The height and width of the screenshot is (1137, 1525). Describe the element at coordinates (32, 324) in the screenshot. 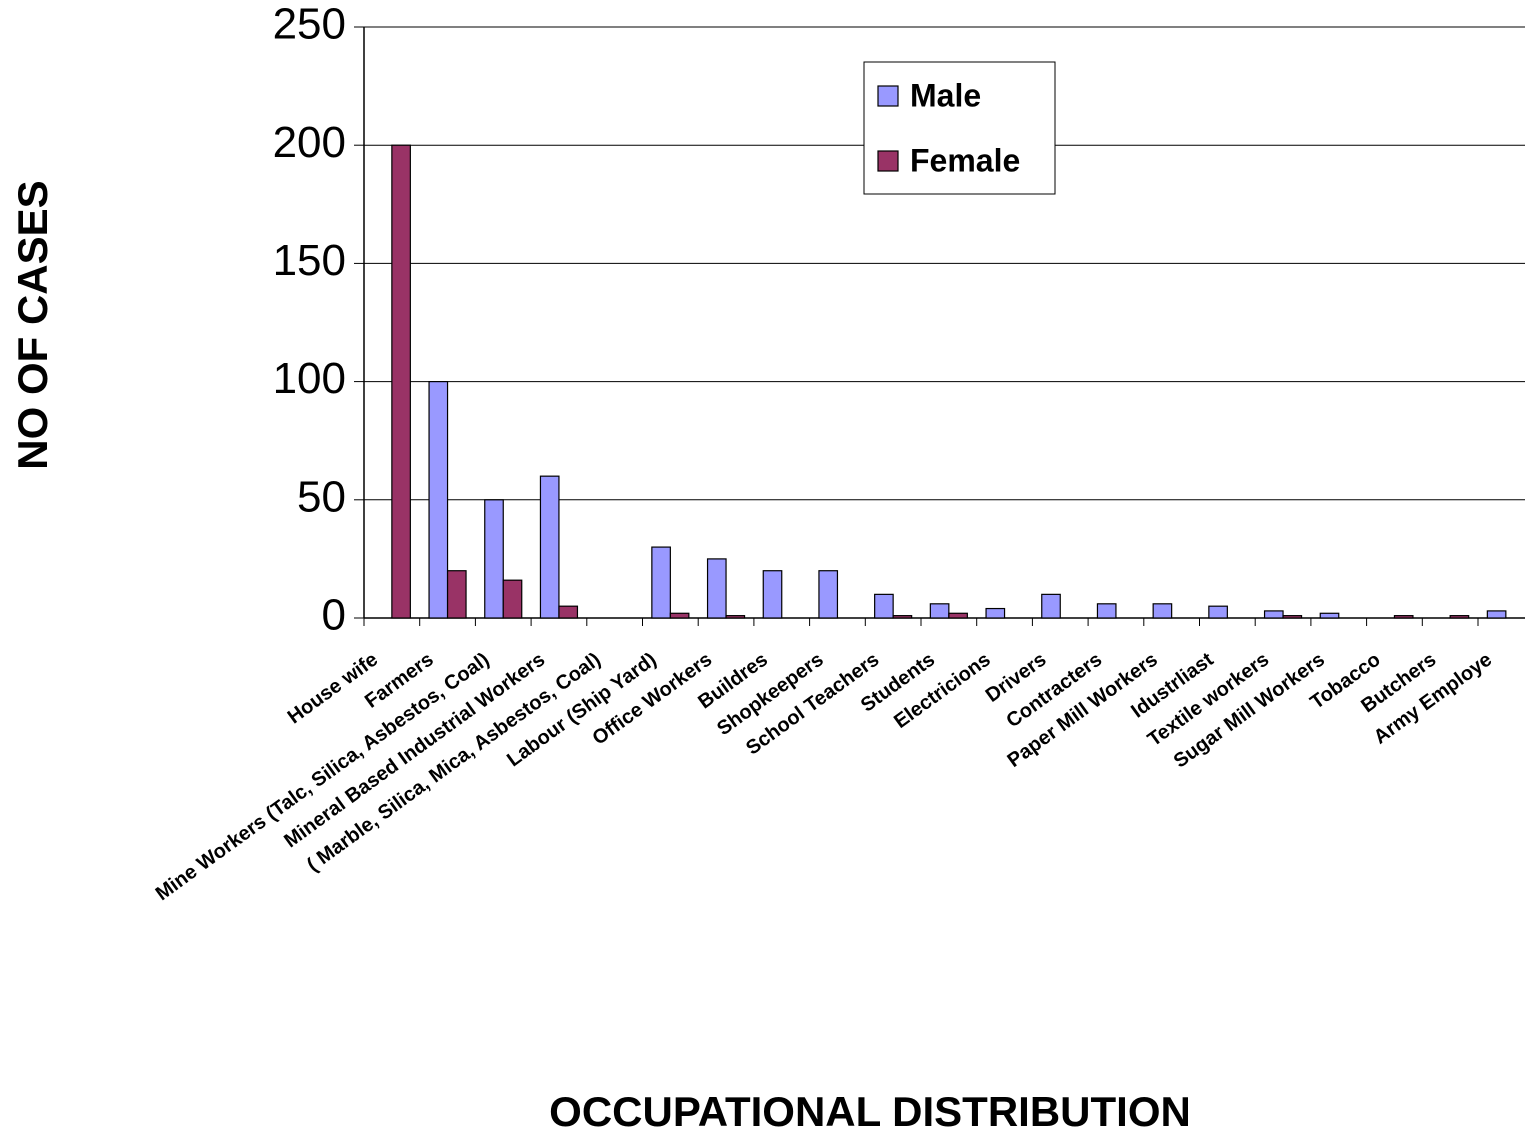

I see `y-axis-title: NO OF CASES` at that location.